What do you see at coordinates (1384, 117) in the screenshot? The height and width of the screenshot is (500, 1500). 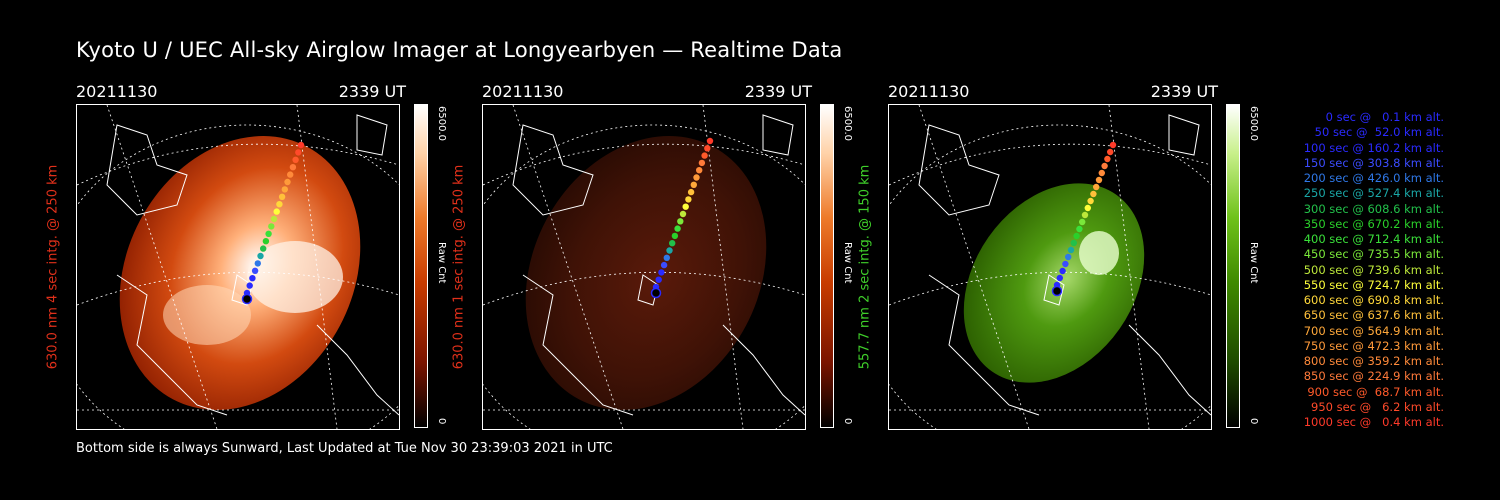 I see `legend-row: 0 sec @ 0.1 km alt.` at bounding box center [1384, 117].